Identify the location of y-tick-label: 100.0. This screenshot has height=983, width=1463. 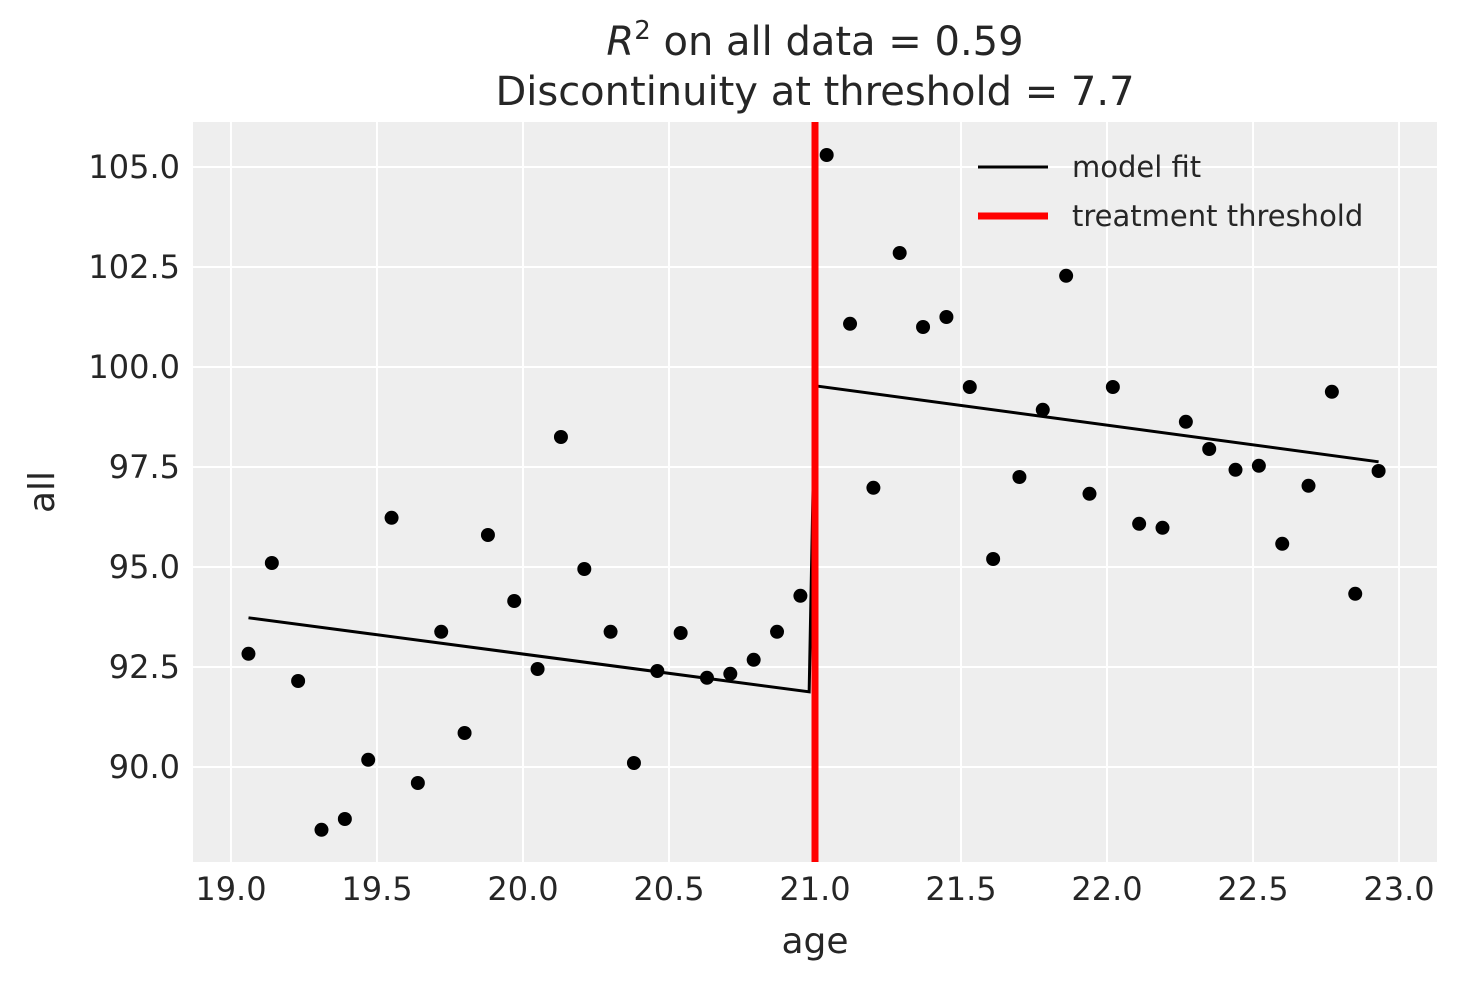
(134, 367).